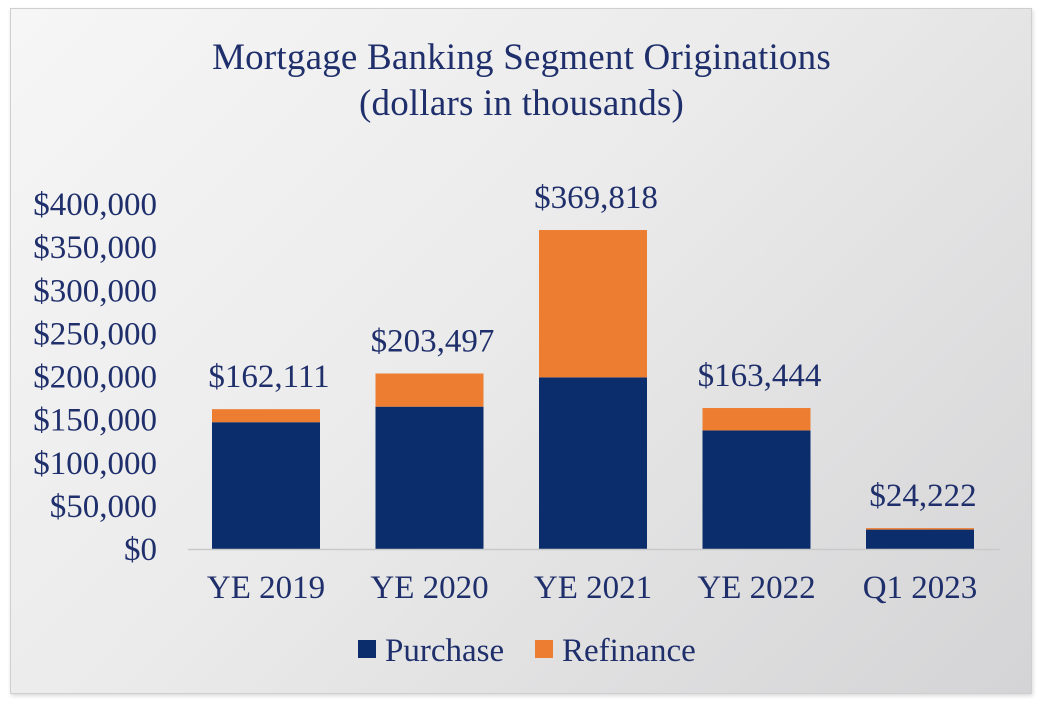 The width and height of the screenshot is (1043, 711). I want to click on y-tick-label: $400,000, so click(95, 205).